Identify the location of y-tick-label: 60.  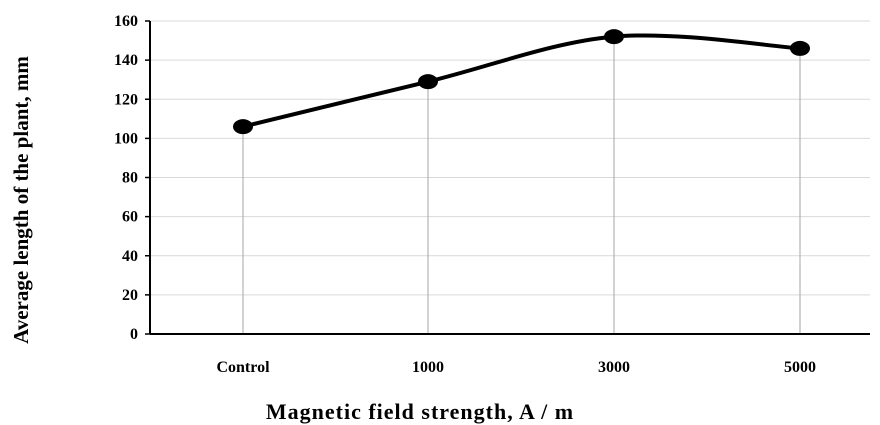
(130, 217).